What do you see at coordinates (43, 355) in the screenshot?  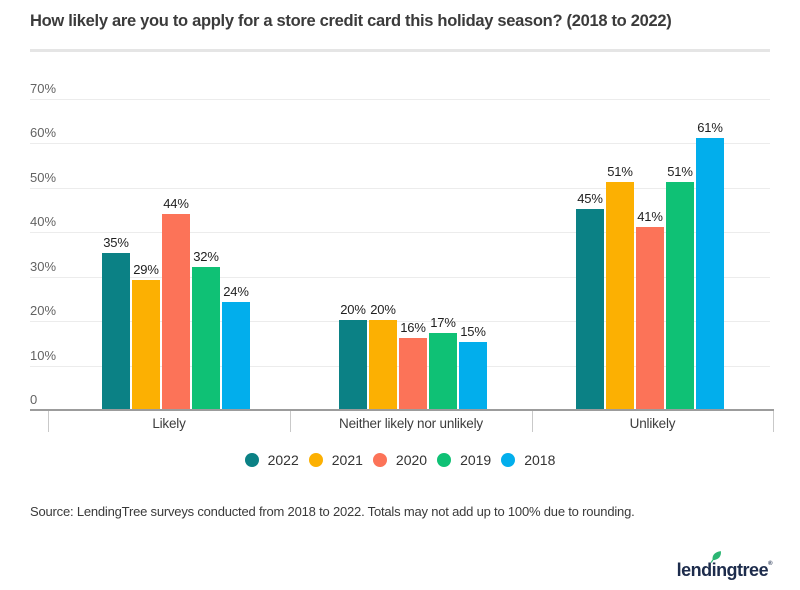 I see `y-axis-tick-label: 10%` at bounding box center [43, 355].